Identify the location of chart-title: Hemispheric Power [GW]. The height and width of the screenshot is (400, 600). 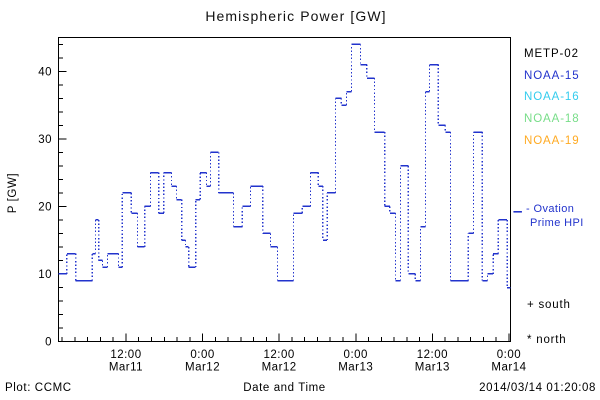
(296, 16).